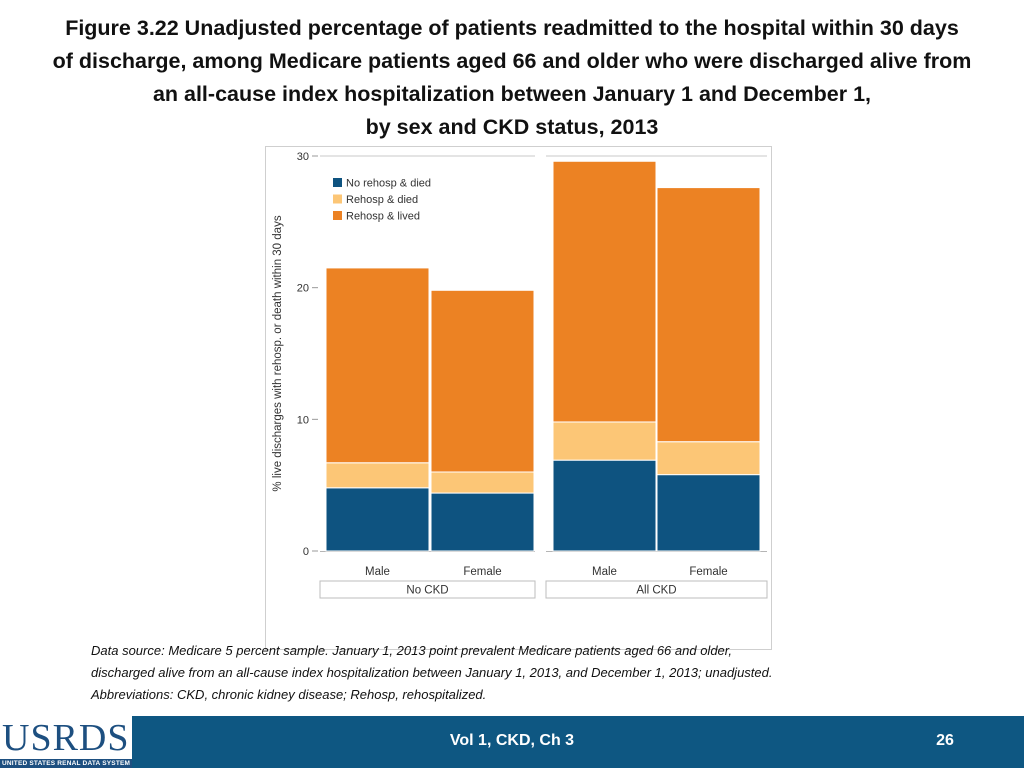 The width and height of the screenshot is (1024, 768). What do you see at coordinates (377, 519) in the screenshot?
I see `bar-1-no-rehosp-died` at bounding box center [377, 519].